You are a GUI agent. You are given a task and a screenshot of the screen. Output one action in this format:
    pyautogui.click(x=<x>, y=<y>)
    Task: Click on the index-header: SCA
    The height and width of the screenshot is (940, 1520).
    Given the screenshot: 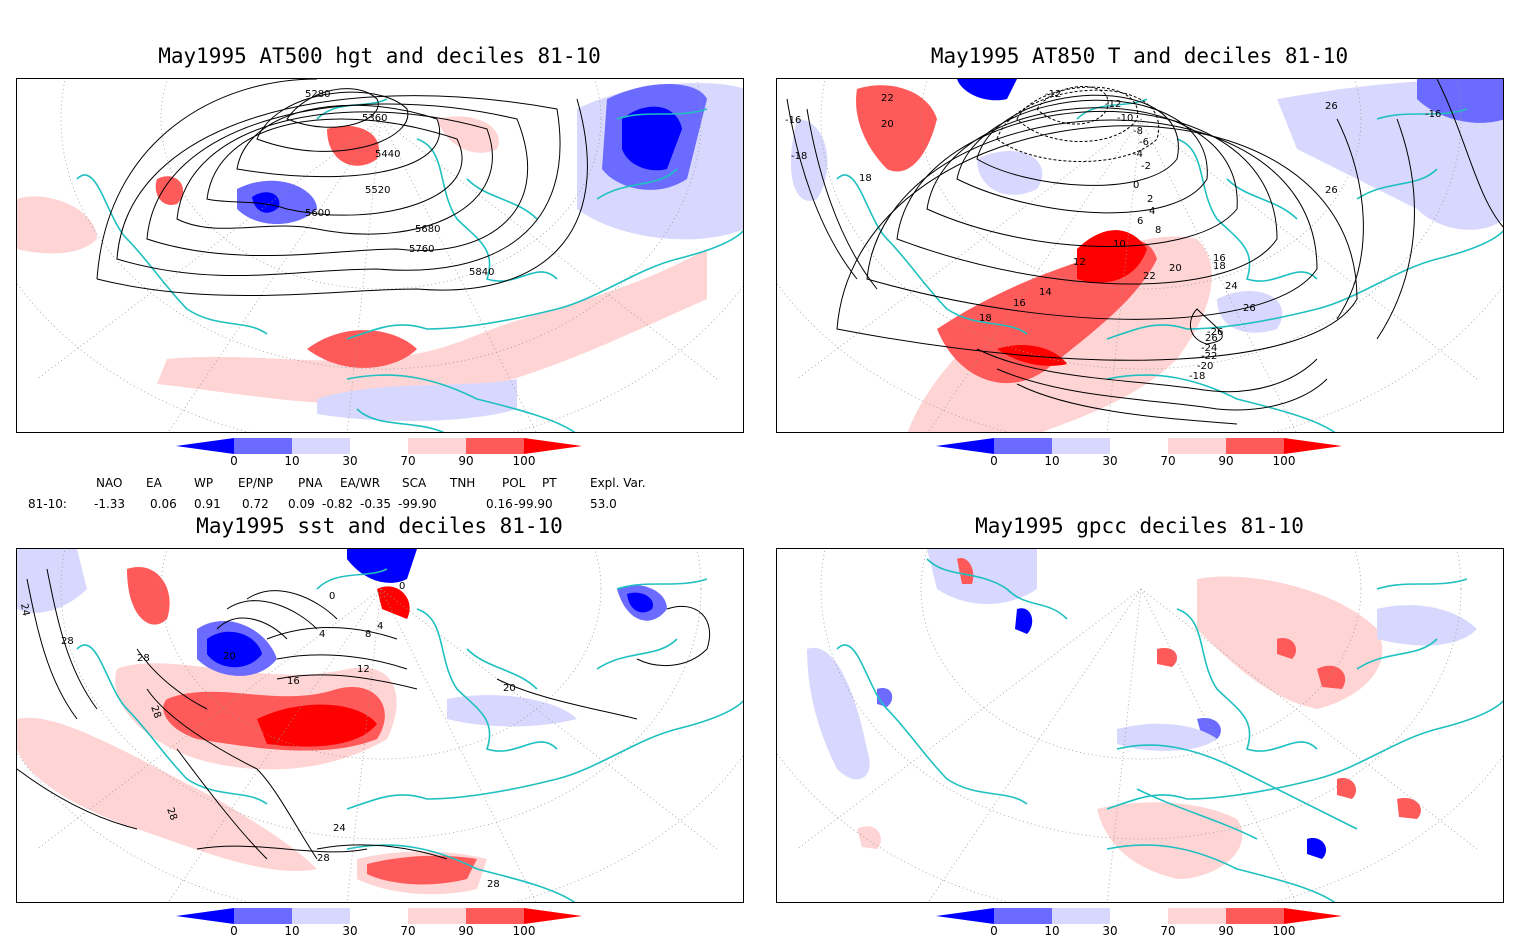 What is the action you would take?
    pyautogui.click(x=414, y=483)
    